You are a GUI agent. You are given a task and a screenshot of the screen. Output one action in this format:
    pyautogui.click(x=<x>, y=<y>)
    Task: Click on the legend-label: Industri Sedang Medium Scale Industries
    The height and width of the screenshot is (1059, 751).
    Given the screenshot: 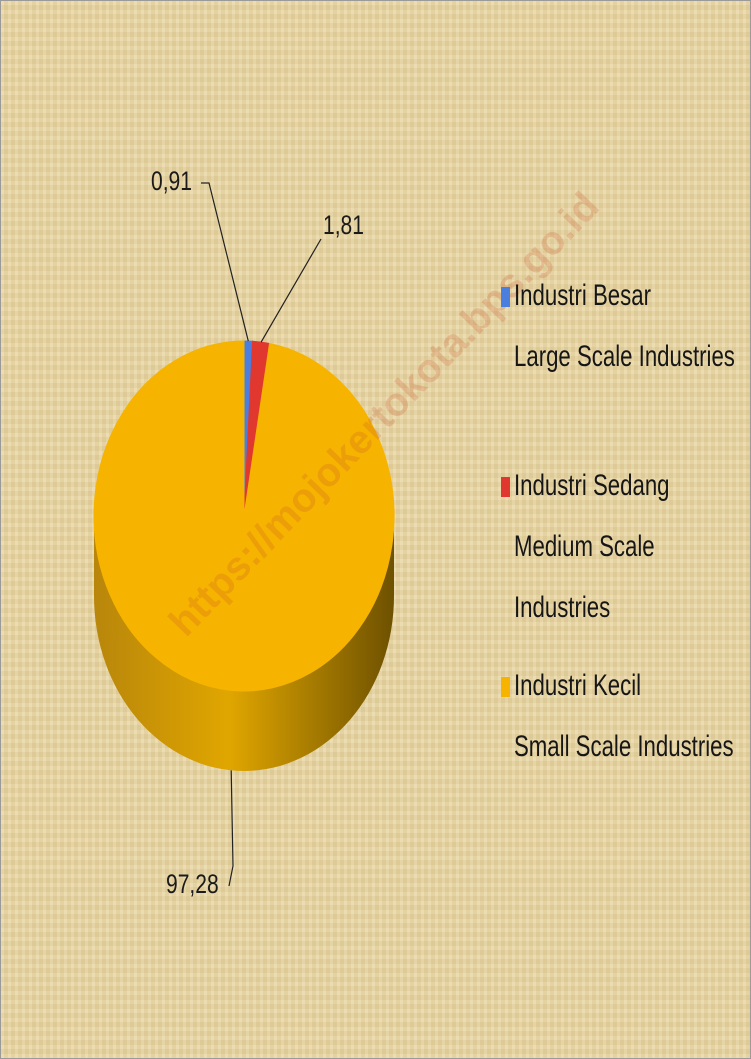 What is the action you would take?
    pyautogui.click(x=592, y=546)
    